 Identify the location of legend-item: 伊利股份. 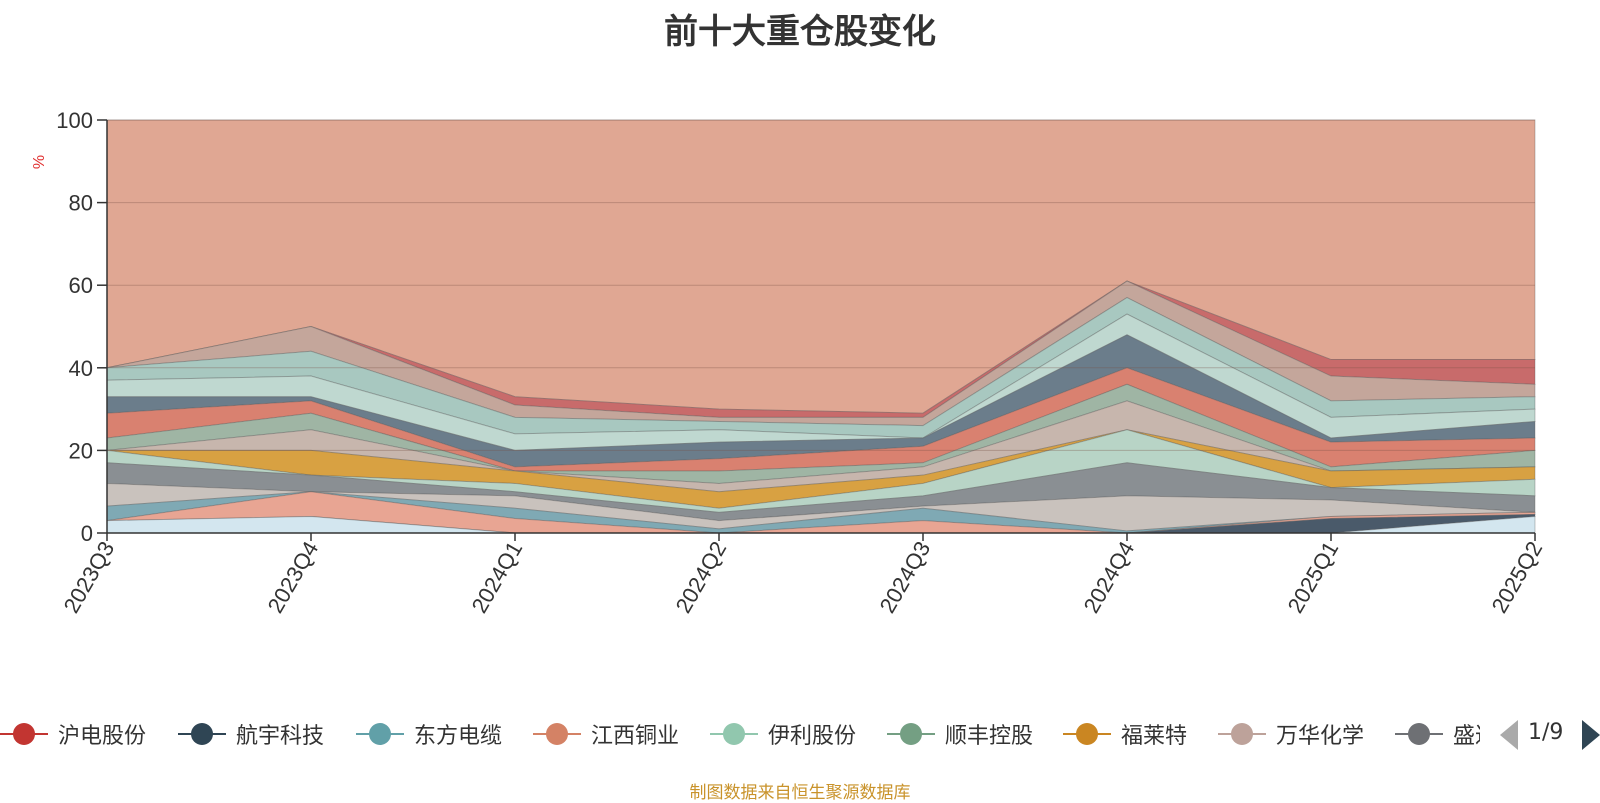
(783, 734).